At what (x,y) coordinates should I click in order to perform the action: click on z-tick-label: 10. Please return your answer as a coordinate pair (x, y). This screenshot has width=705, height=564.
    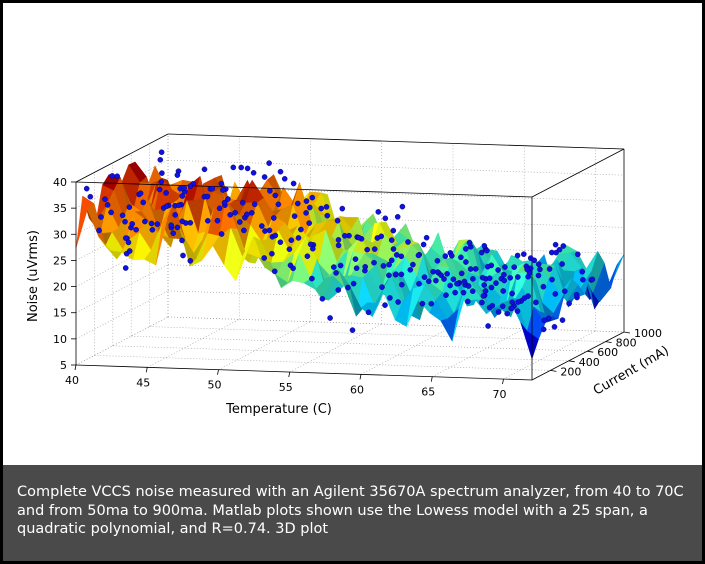
    Looking at the image, I should click on (60, 339).